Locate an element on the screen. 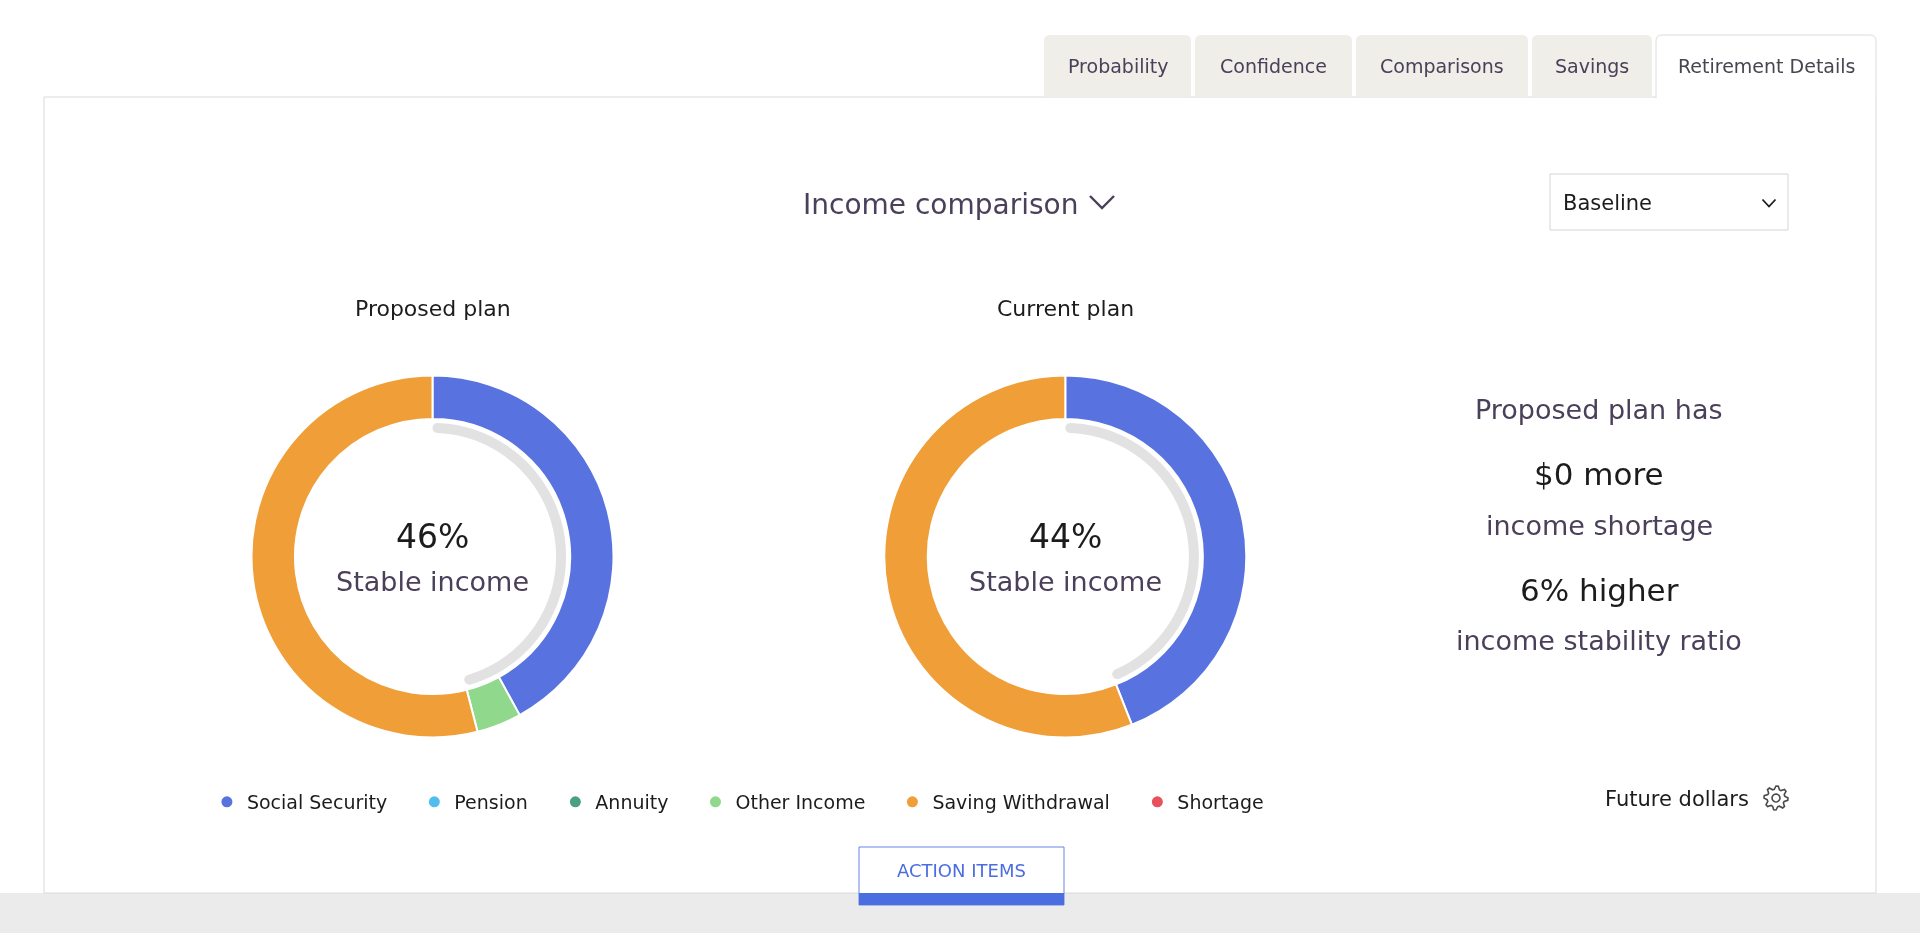 The height and width of the screenshot is (933, 1920). legend-label: Social Security is located at coordinates (317, 802).